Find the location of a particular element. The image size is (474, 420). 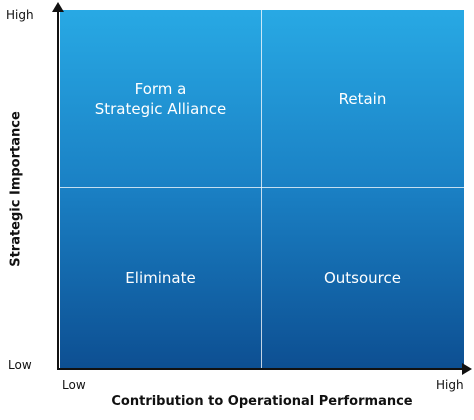

x-axis-arrow-icon is located at coordinates (467, 369).